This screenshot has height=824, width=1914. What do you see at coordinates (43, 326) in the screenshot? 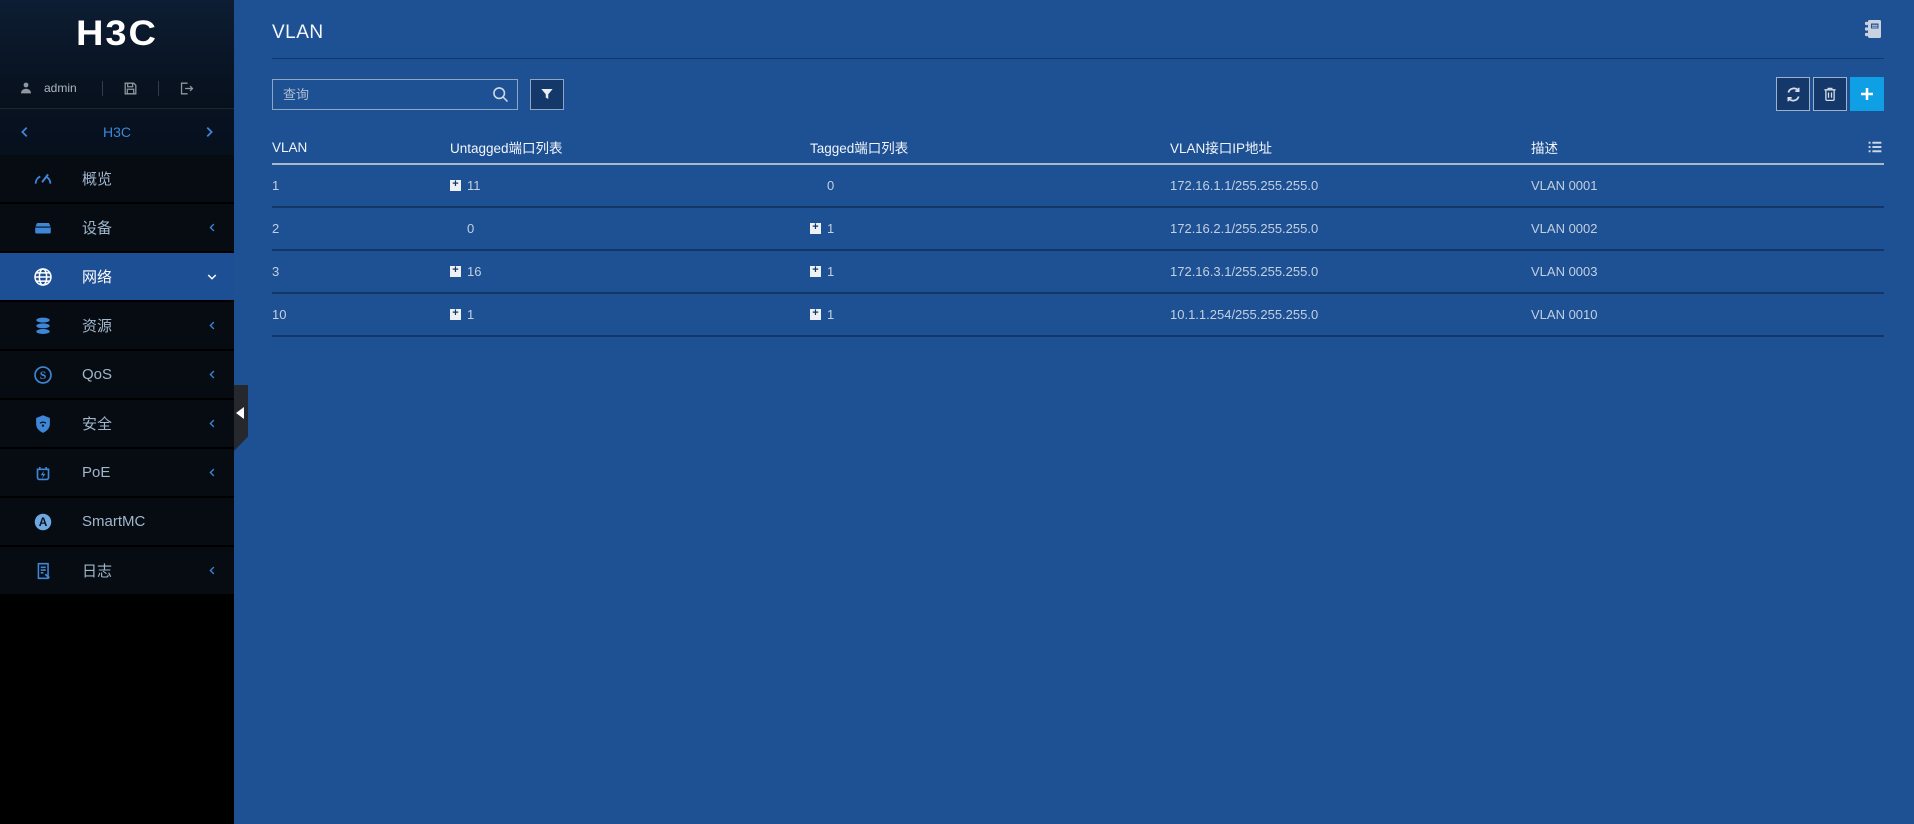
I see `database-icon` at bounding box center [43, 326].